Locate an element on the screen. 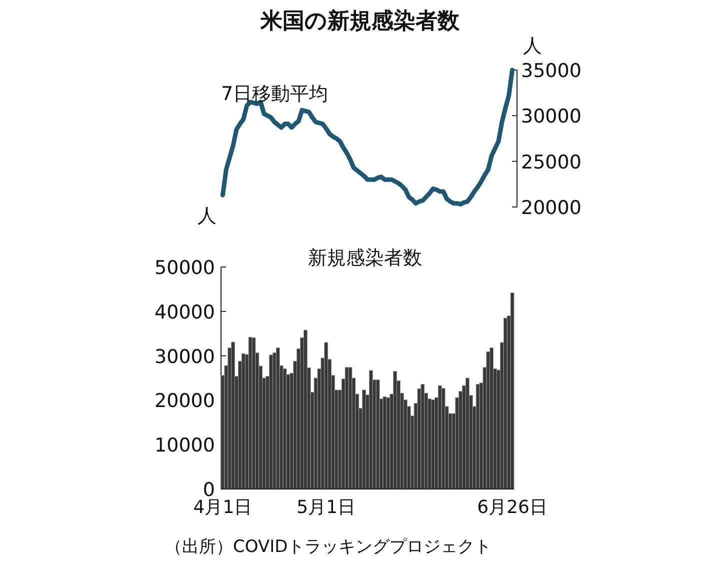  y-tick-label: 50000 is located at coordinates (184, 268).